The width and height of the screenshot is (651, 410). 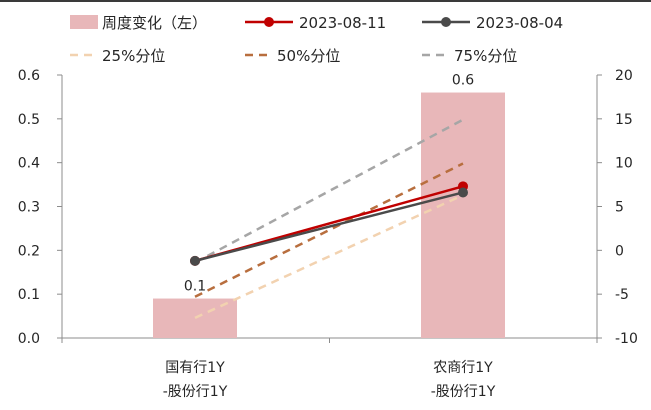 I want to click on right-axis-tick-label: -10, so click(x=626, y=339).